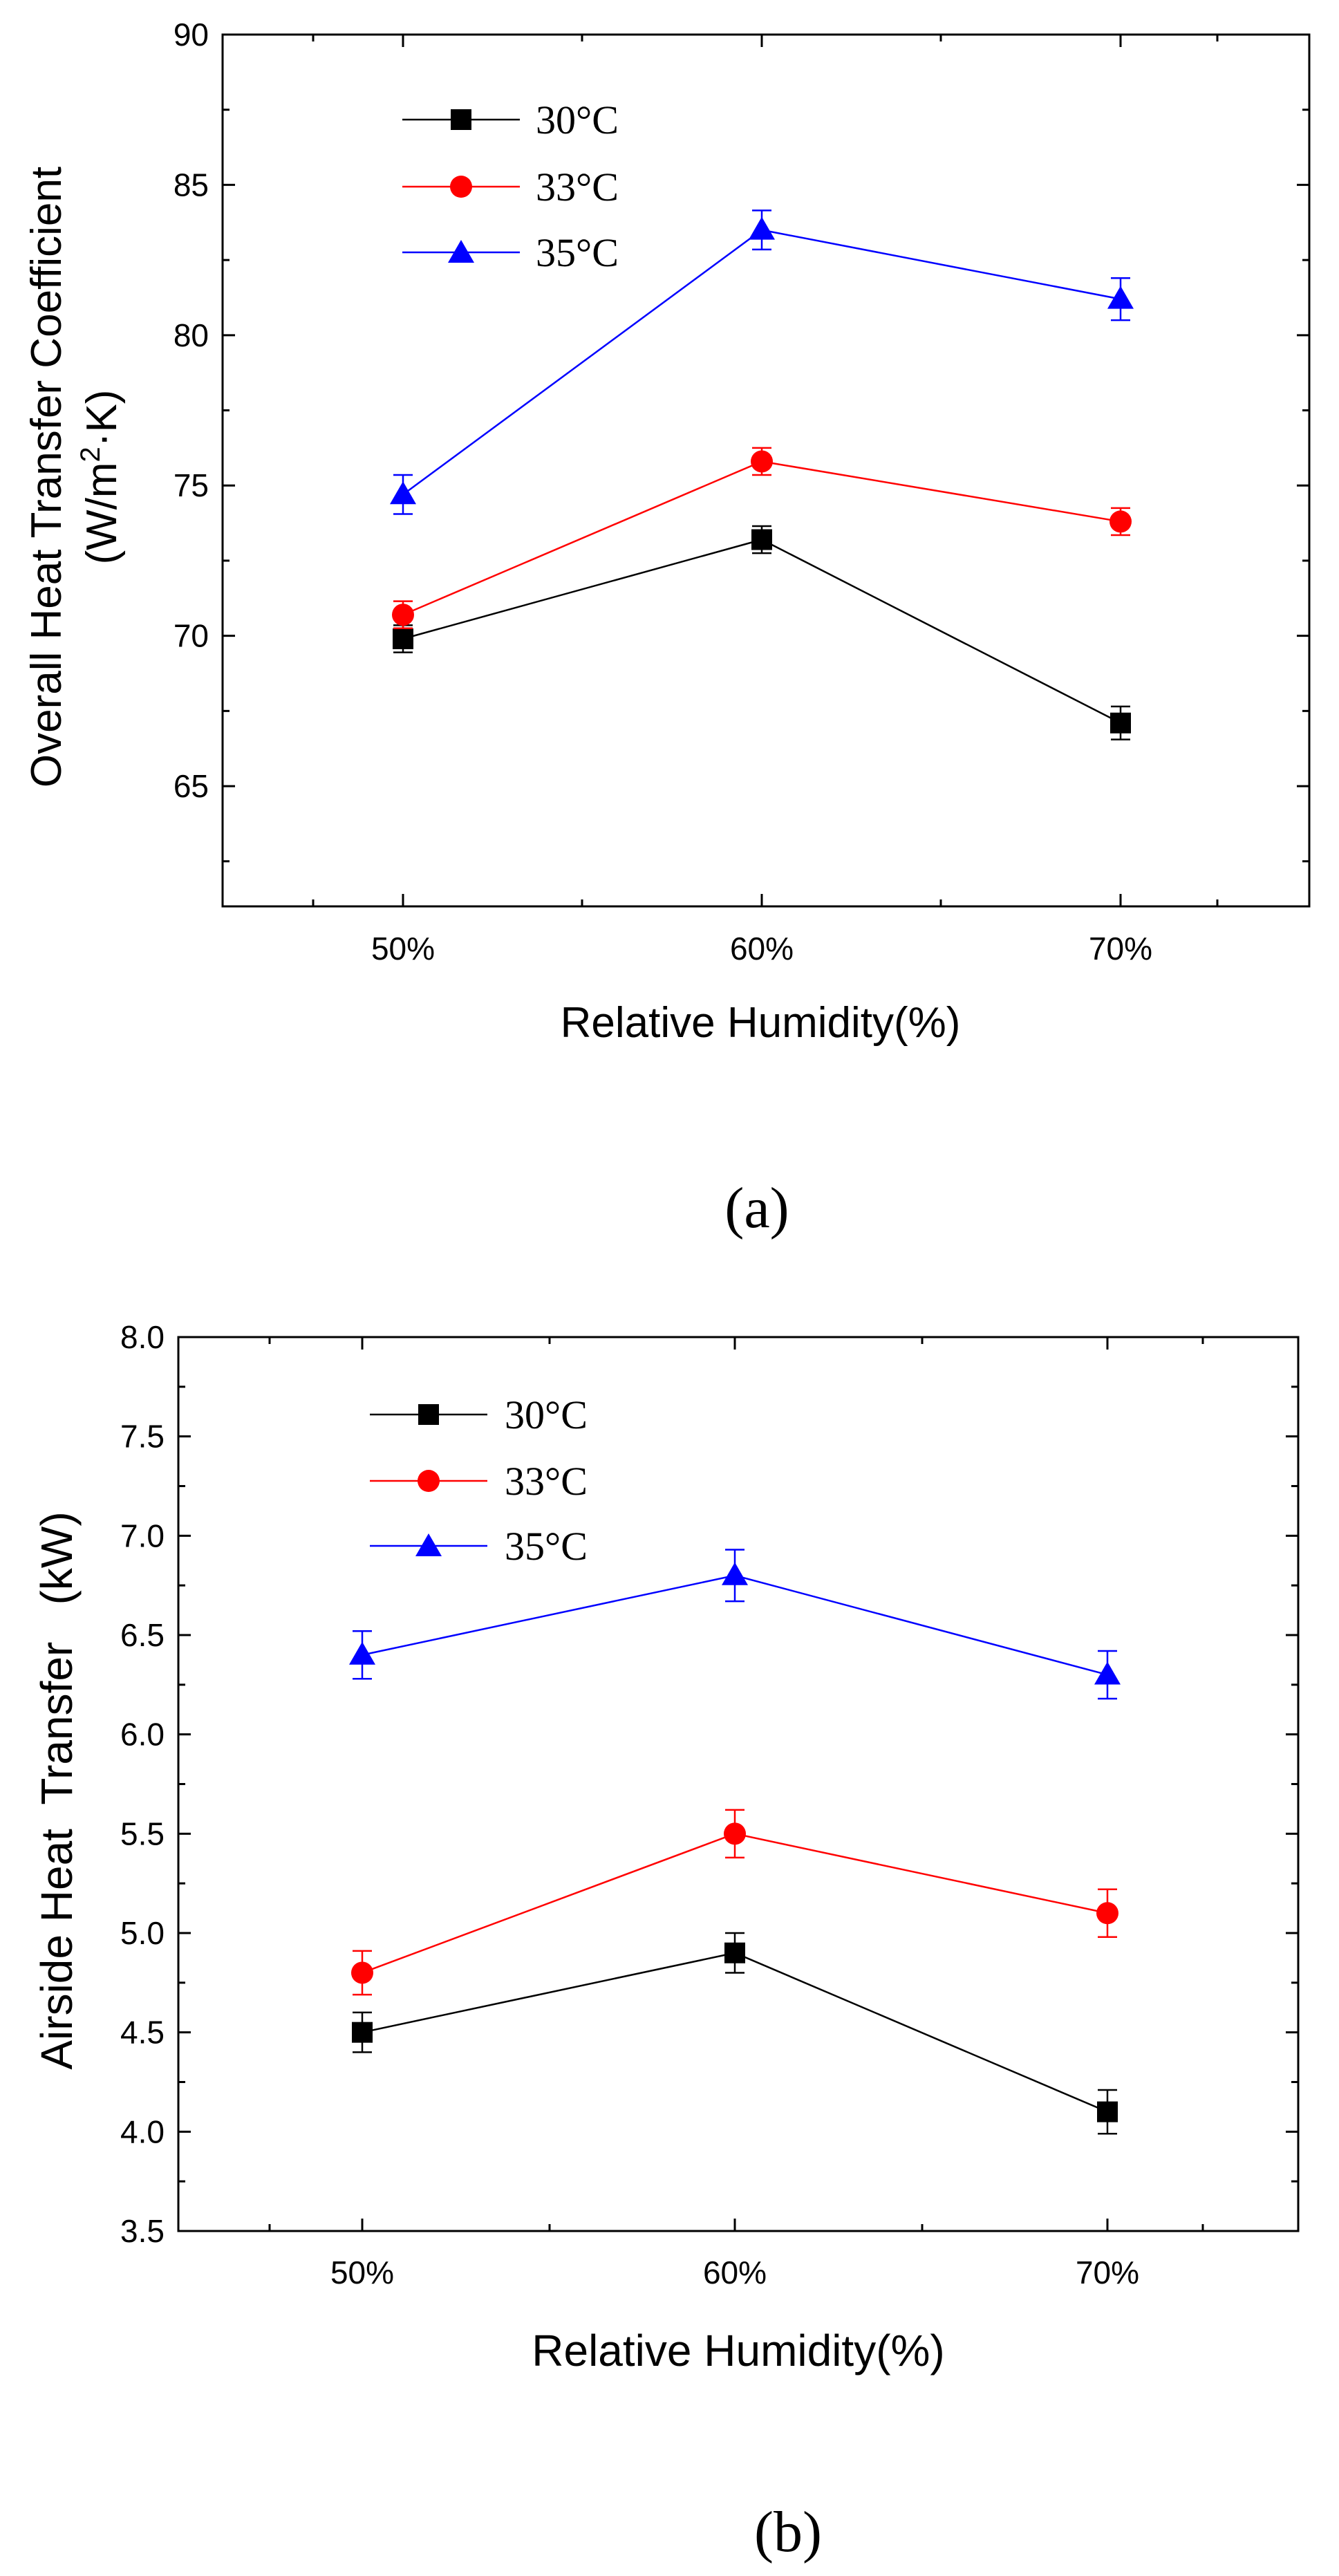 This screenshot has width=1339, height=2576. I want to click on y-tick-label: 4.0, so click(142, 2131).